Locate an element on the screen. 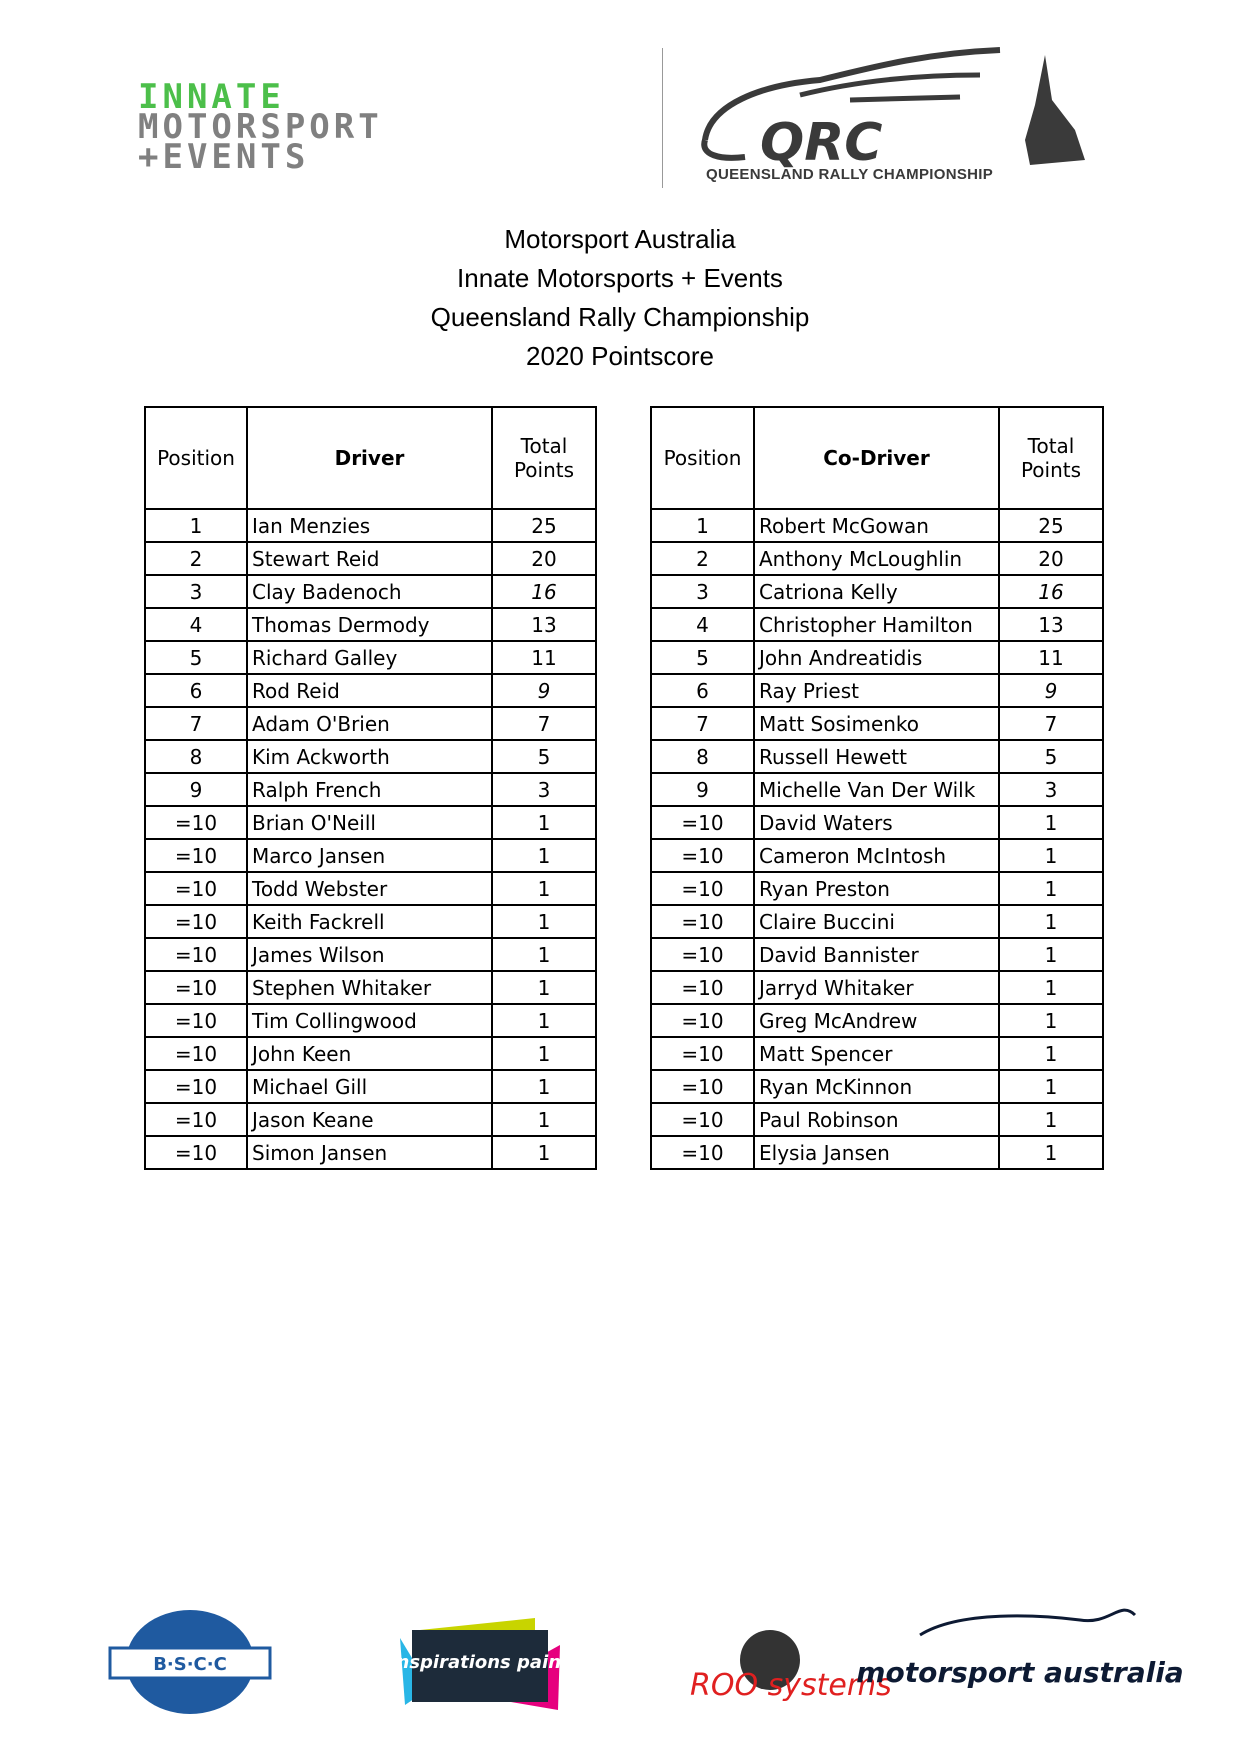  cell-name: Ian Menzies is located at coordinates (369, 525).